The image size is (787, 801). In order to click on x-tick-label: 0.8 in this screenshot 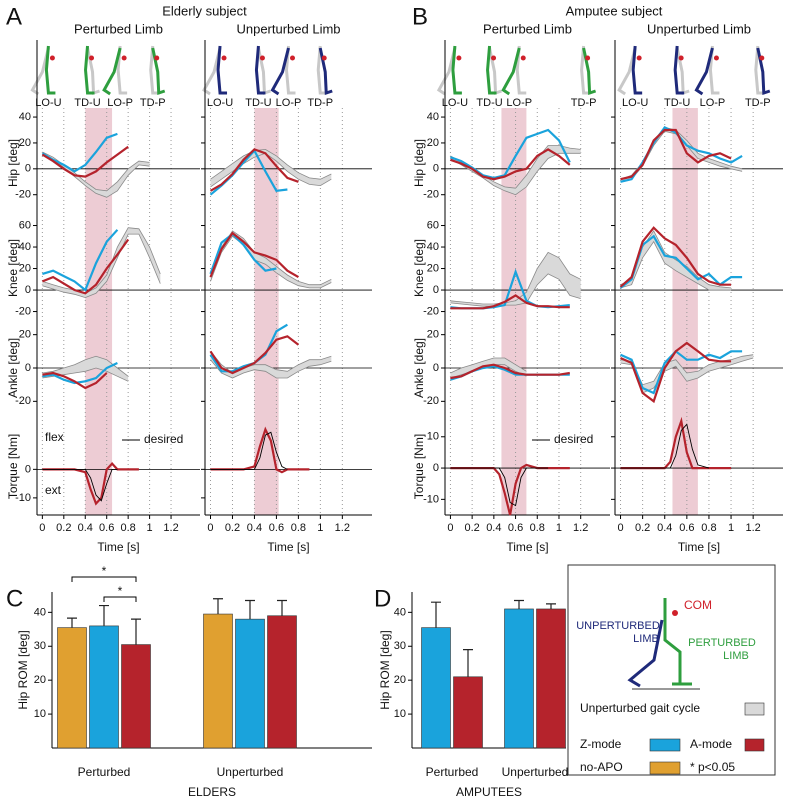, I will do `click(298, 528)`.